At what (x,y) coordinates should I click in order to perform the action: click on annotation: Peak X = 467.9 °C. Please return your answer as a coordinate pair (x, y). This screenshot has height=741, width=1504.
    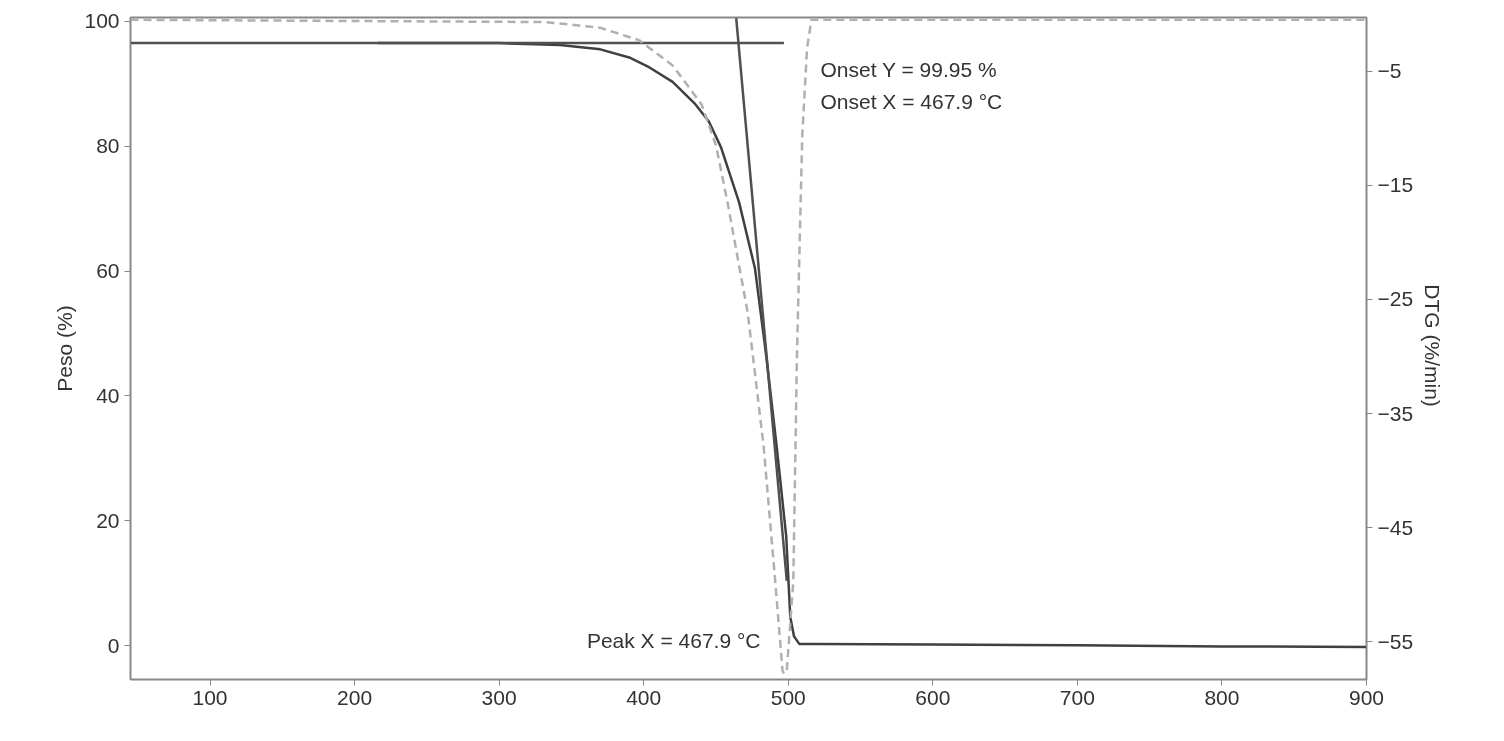
    Looking at the image, I should click on (673, 640).